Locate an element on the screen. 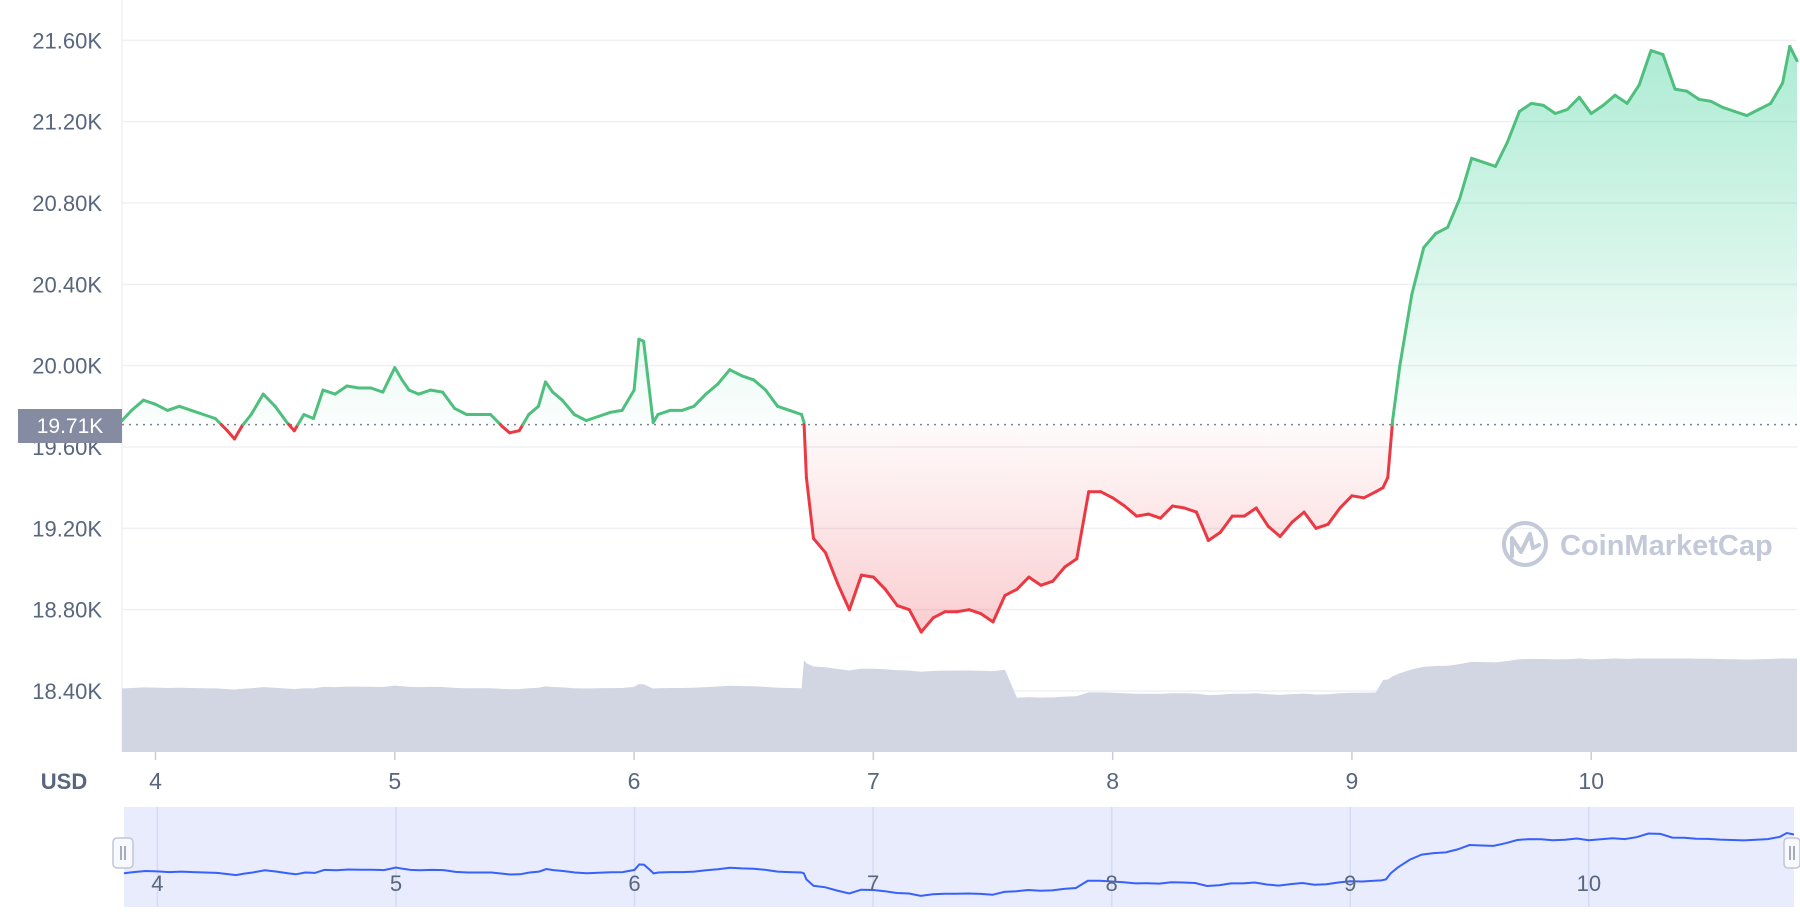  y-tick-label: 18.40K is located at coordinates (67, 691).